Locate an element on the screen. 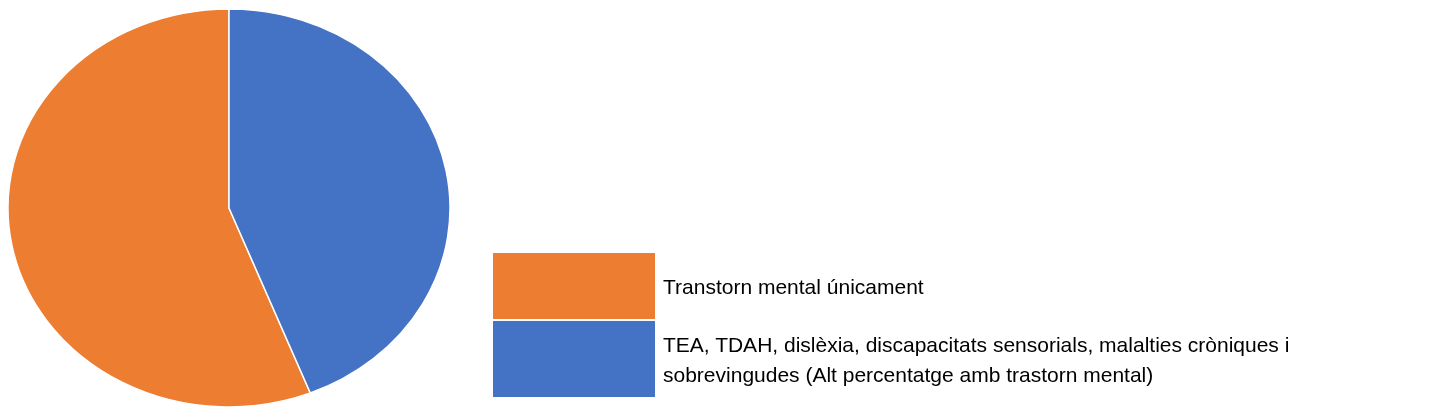  legend-label: TEA, TDAH, dislèxia, discapacitats sensorials, malalties cròniques i sobrevingudes (Alt percentatge amb trastorn mental) is located at coordinates (976, 359).